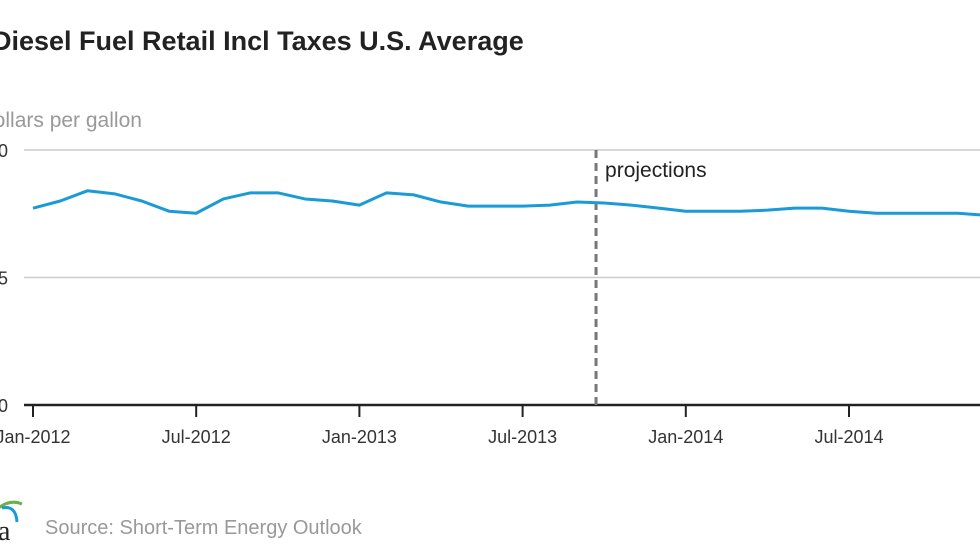 This screenshot has width=980, height=552. What do you see at coordinates (359, 437) in the screenshot?
I see `x-tick-label: Jan-2013` at bounding box center [359, 437].